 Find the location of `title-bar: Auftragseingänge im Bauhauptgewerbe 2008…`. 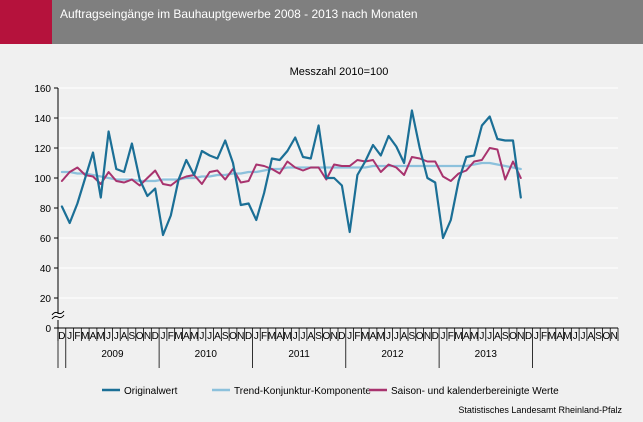

title-bar: Auftragseingänge im Bauhauptgewerbe 2008… is located at coordinates (347, 22).